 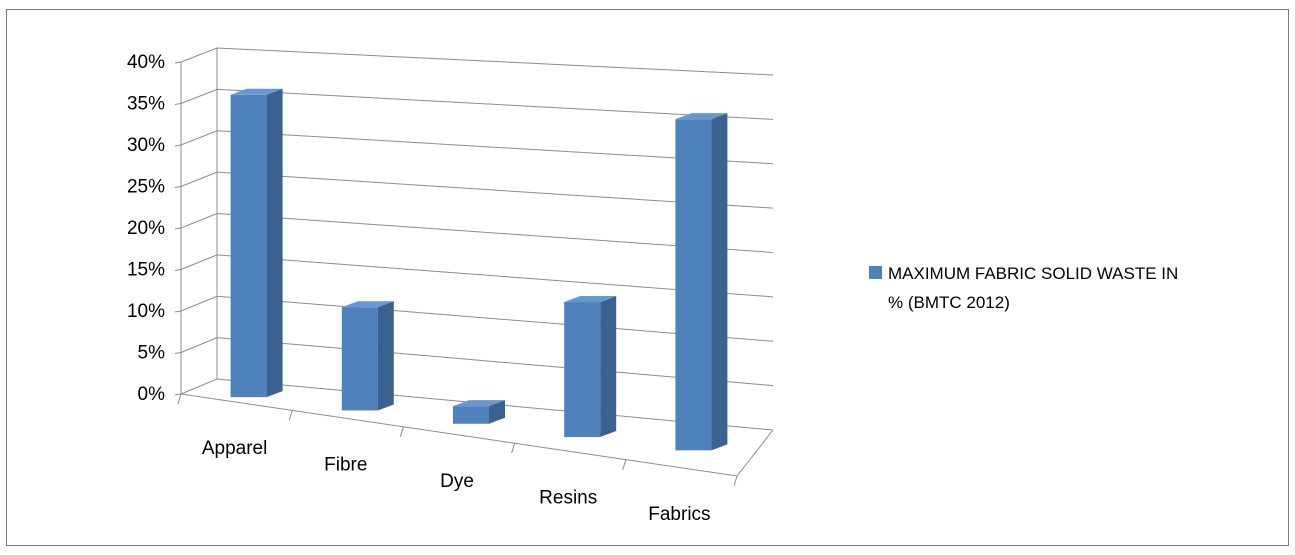 I want to click on legend-label-line-1: MAXIMUM FABRIC SOLID WASTE IN, so click(x=1033, y=273).